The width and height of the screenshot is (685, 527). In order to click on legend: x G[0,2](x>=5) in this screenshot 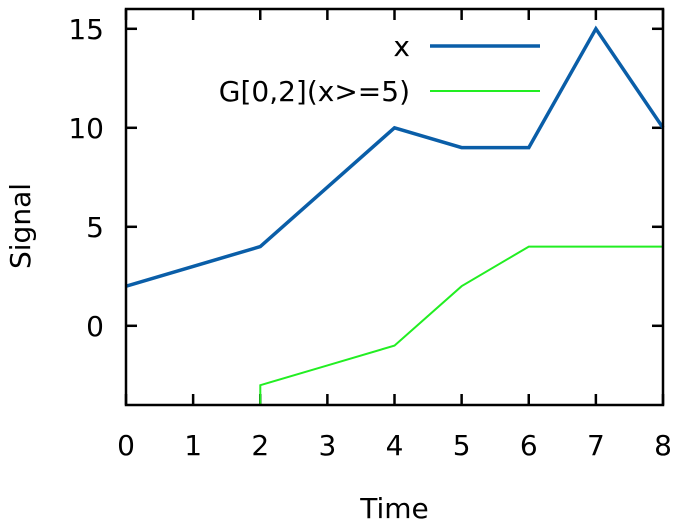, I will do `click(379, 69)`.